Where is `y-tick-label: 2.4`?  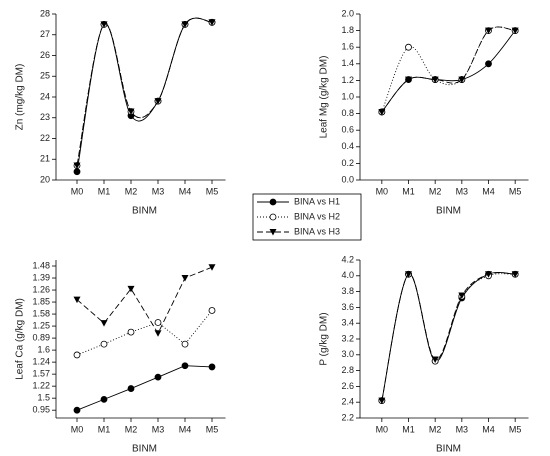
y-tick-label: 2.4 is located at coordinates (347, 402).